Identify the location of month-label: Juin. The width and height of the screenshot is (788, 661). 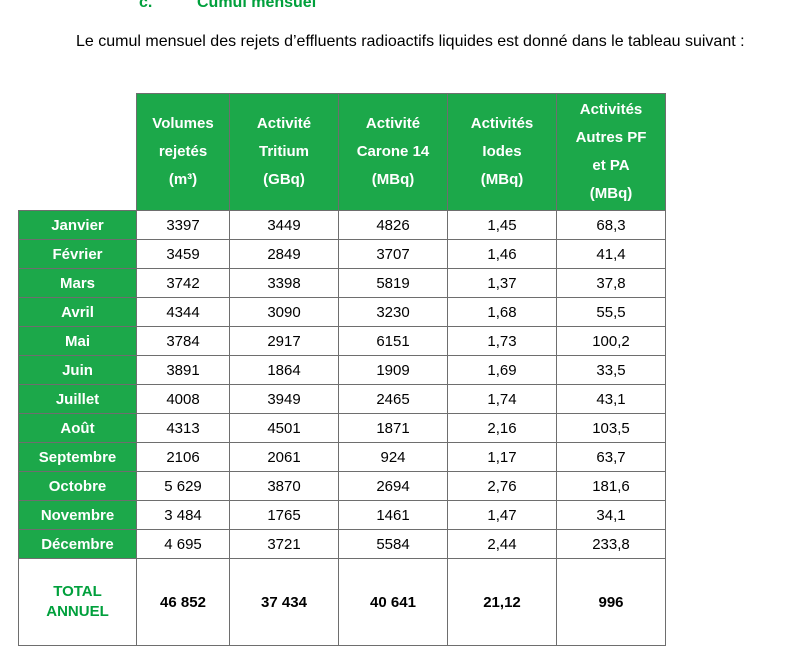
(77, 370).